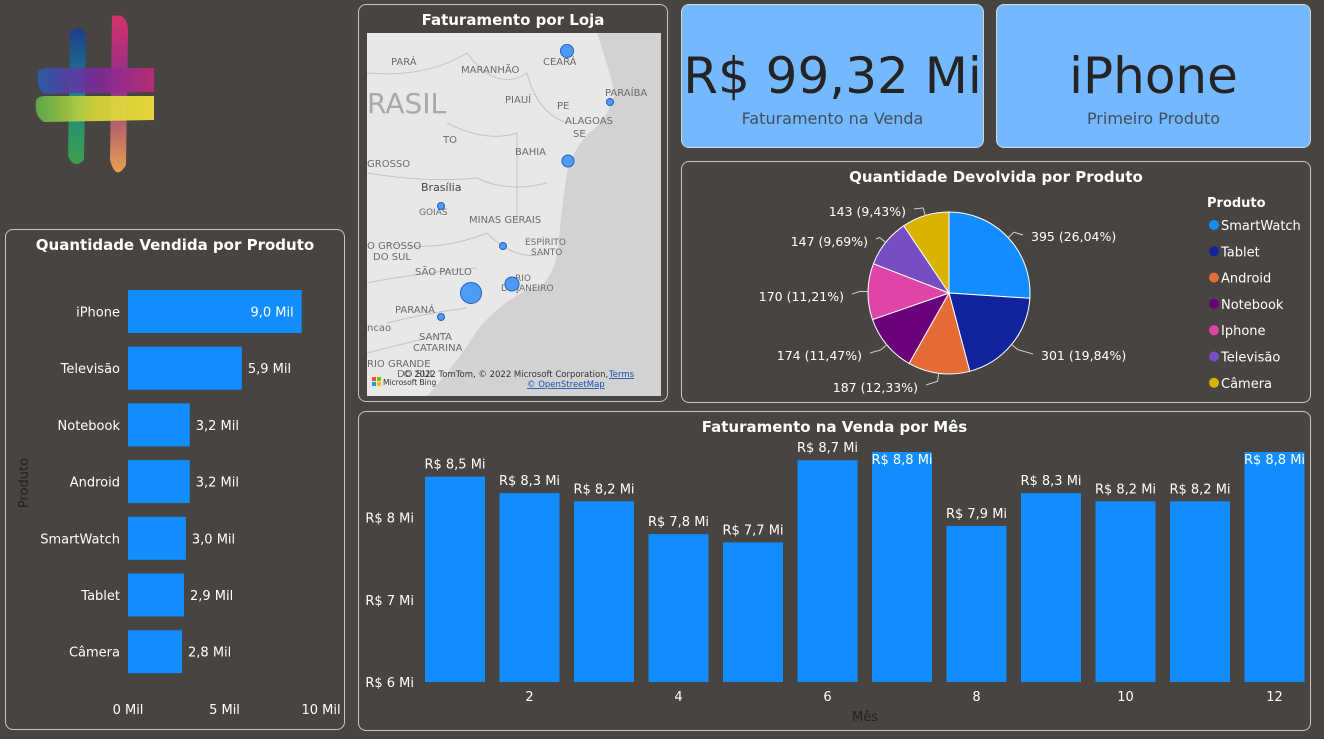  Describe the element at coordinates (1214, 303) in the screenshot. I see `legend-marker-notebook` at that location.